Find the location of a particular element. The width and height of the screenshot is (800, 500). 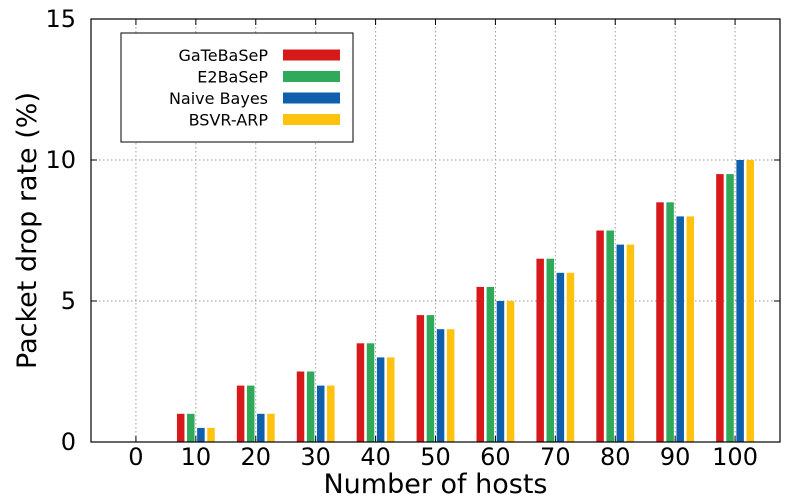

x-tick-label: 40 is located at coordinates (375, 457).